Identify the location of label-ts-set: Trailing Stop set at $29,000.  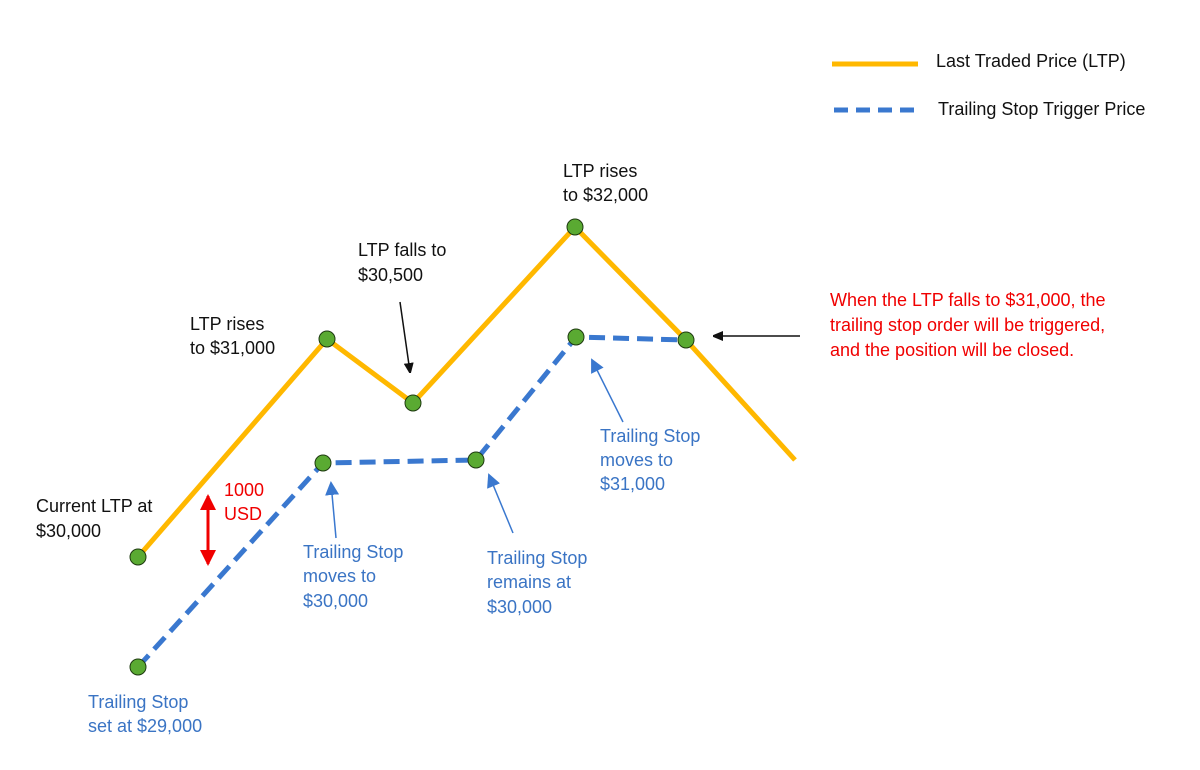
(145, 714).